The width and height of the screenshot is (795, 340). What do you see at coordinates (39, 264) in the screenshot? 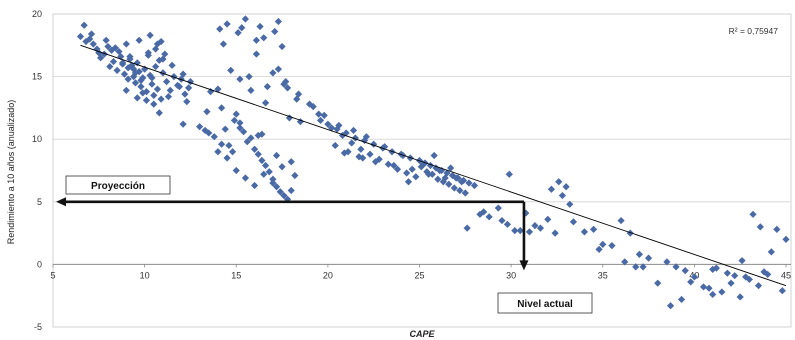
I see `y-tick-label-1: 0` at bounding box center [39, 264].